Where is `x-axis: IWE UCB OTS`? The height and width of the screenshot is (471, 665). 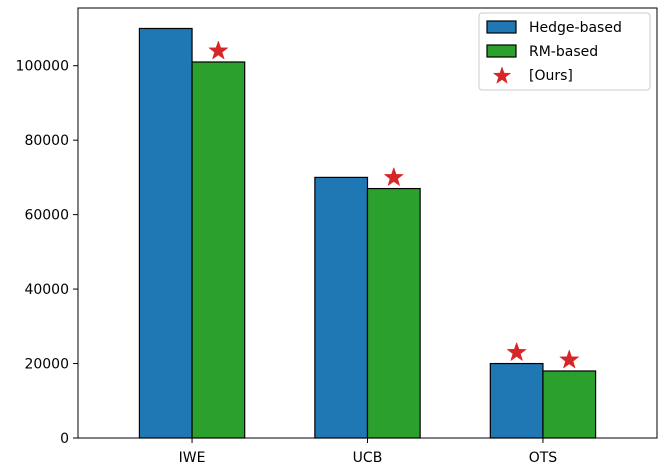 x-axis: IWE UCB OTS is located at coordinates (368, 452).